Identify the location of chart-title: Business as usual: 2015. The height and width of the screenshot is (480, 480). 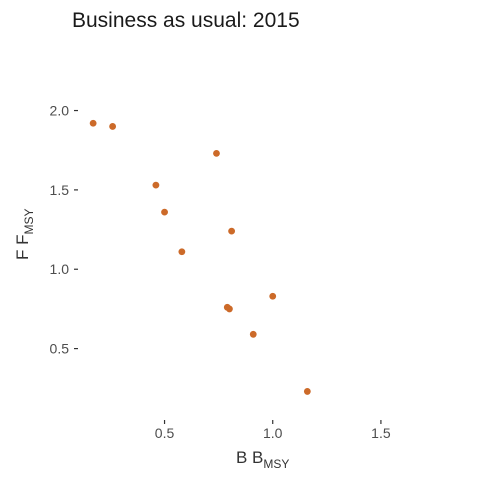
(186, 20).